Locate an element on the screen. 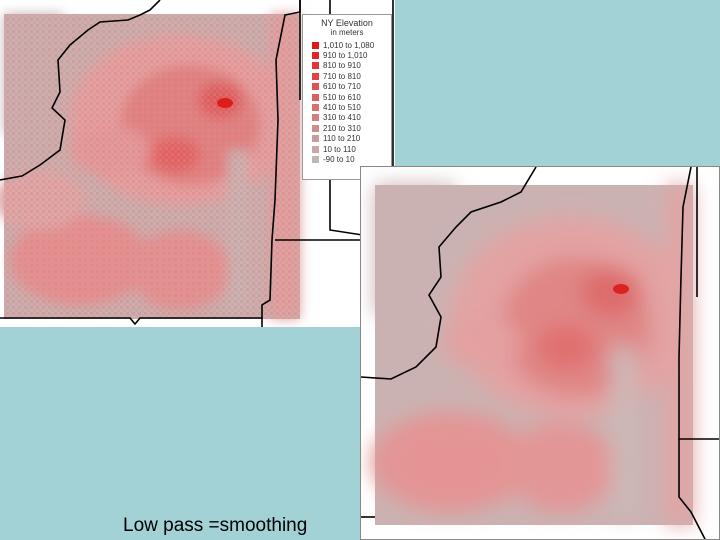 The height and width of the screenshot is (540, 720). legend-label: 910 to 1,010 is located at coordinates (345, 56).